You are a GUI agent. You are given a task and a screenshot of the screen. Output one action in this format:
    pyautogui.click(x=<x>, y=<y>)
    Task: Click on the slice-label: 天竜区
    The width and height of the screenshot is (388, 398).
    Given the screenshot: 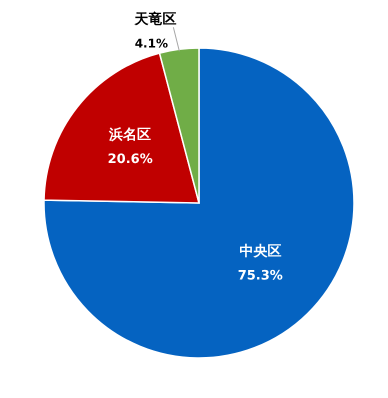 What is the action you would take?
    pyautogui.click(x=154, y=19)
    